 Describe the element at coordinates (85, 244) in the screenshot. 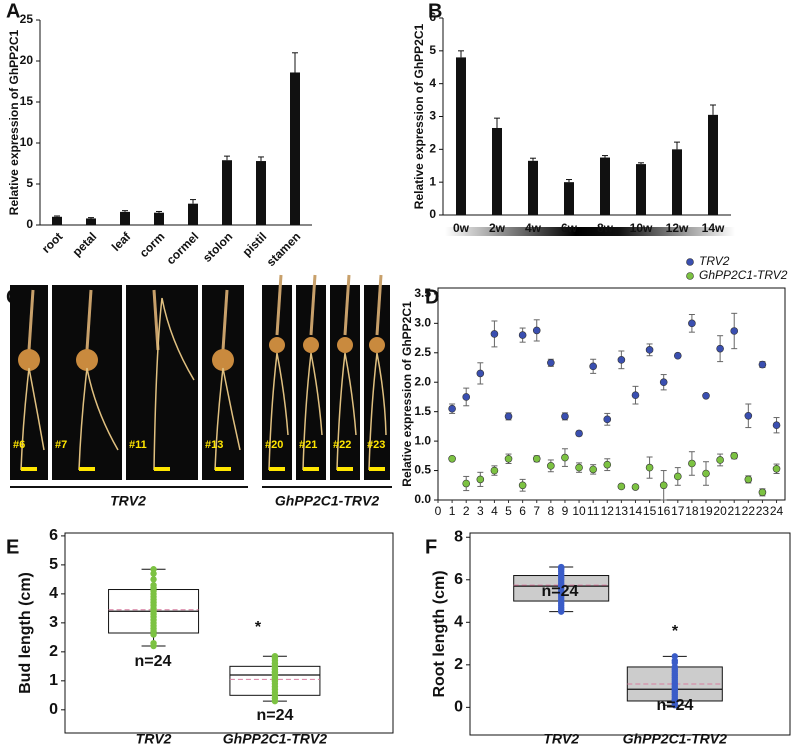

I see `x-tick-label: petal` at that location.